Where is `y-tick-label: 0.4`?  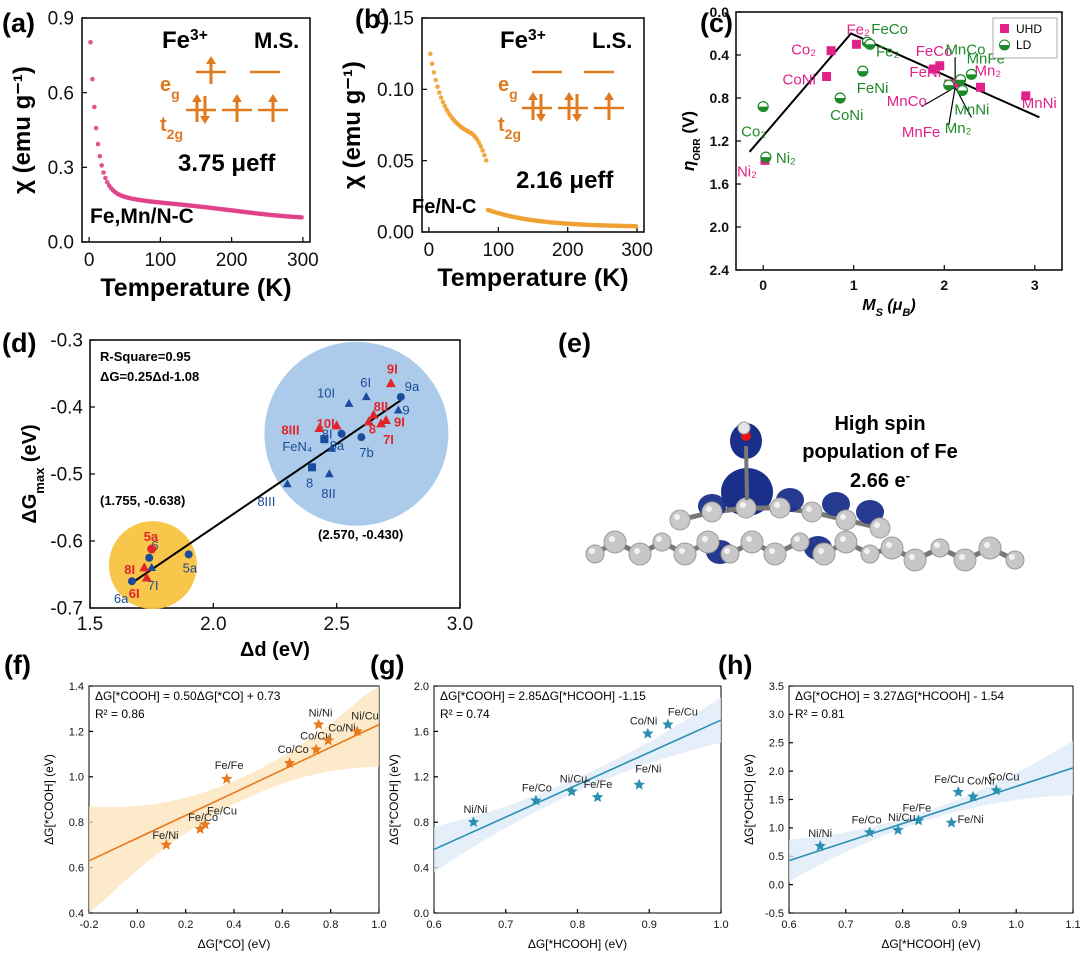
y-tick-label: 0.4 is located at coordinates (76, 914).